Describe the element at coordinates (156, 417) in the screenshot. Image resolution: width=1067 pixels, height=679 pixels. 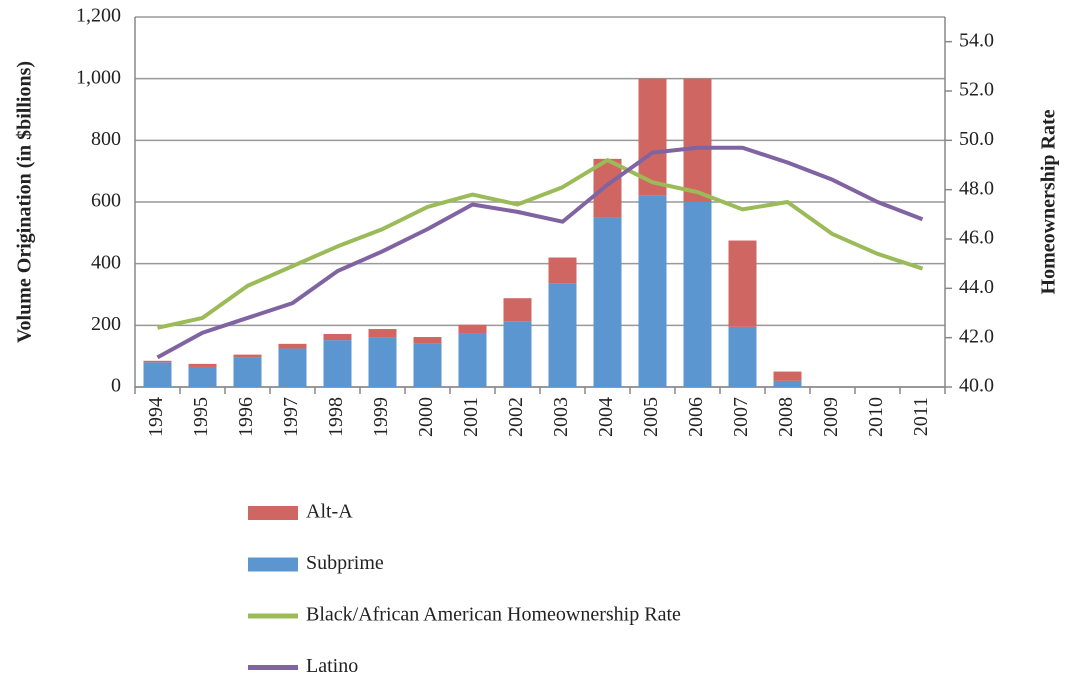
I see `x-tick-label: 1994` at that location.